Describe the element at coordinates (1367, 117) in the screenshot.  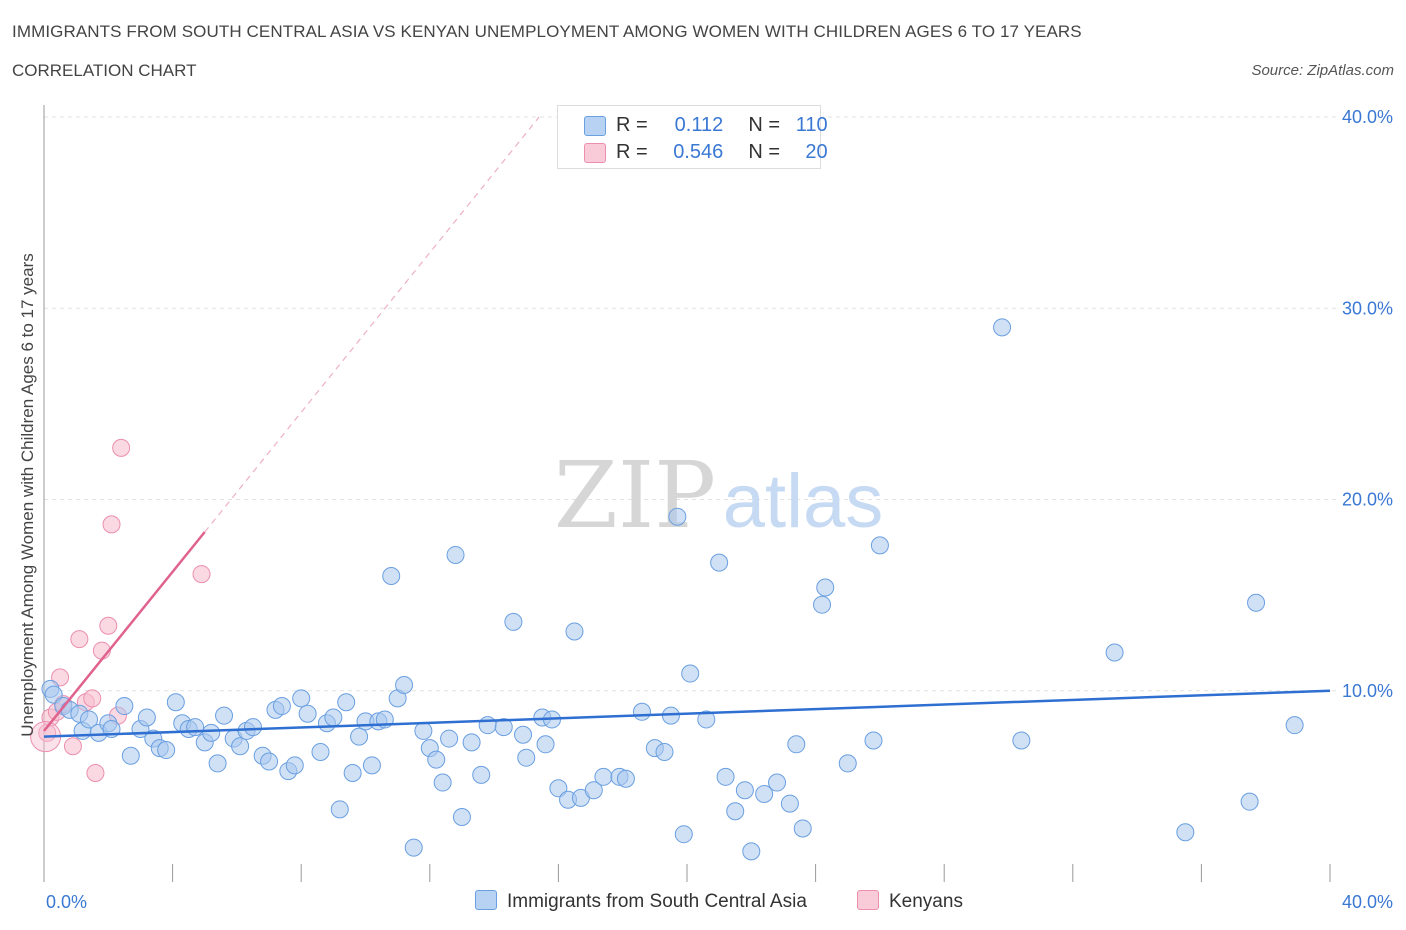
I see `y-tick-label: 40.0%` at that location.